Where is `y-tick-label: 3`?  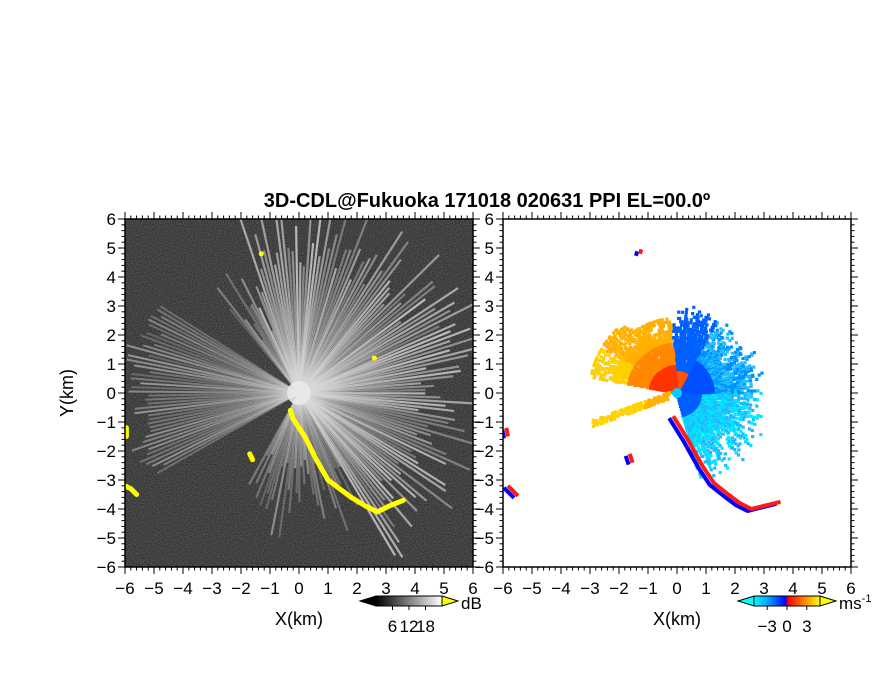 y-tick-label: 3 is located at coordinates (111, 306).